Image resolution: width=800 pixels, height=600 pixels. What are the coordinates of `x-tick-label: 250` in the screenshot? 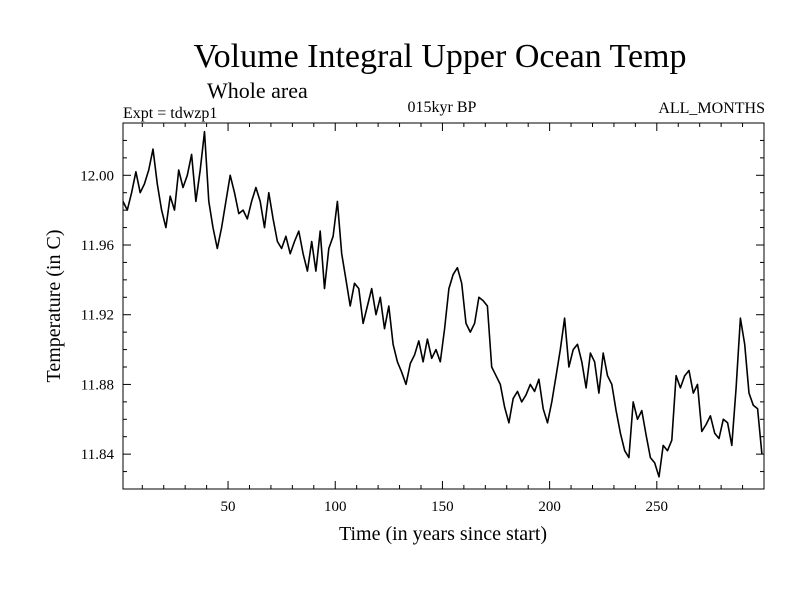 It's located at (657, 507).